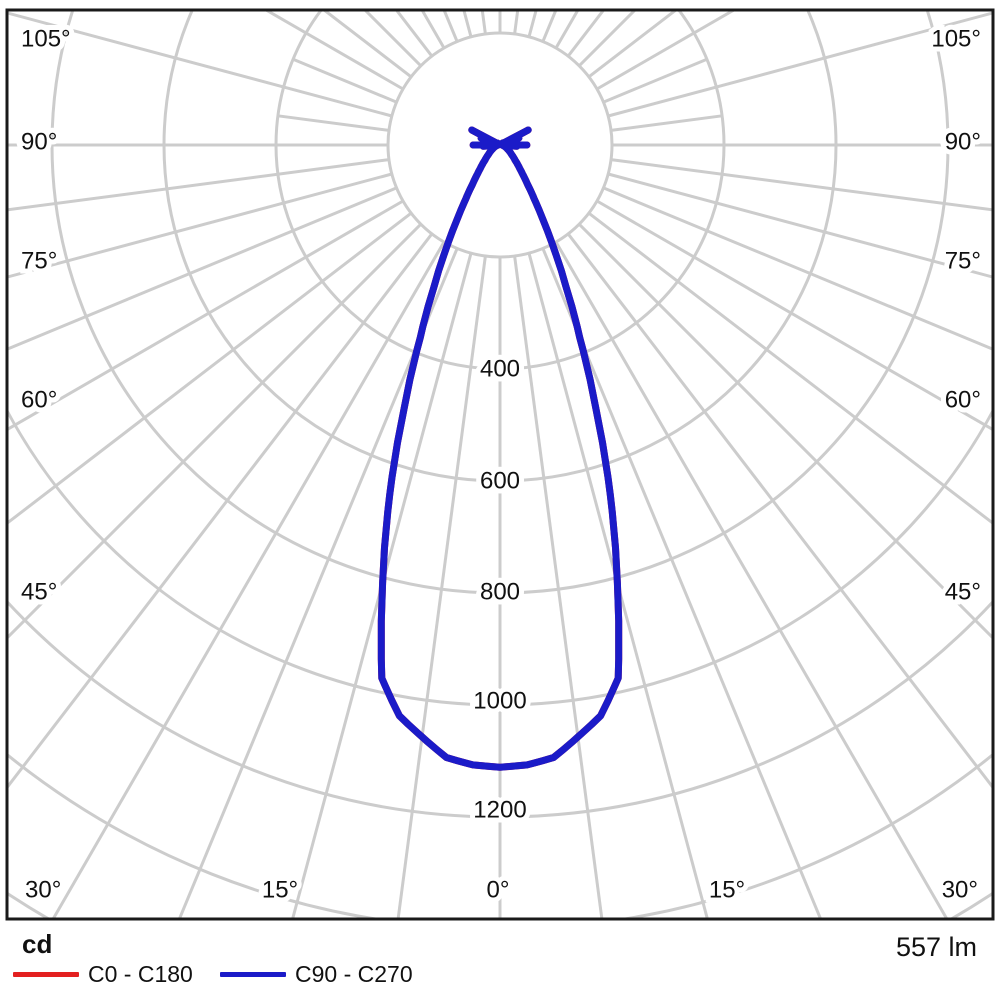 The height and width of the screenshot is (1000, 1000). Describe the element at coordinates (39, 261) in the screenshot. I see `angle-label-left: 75°` at that location.